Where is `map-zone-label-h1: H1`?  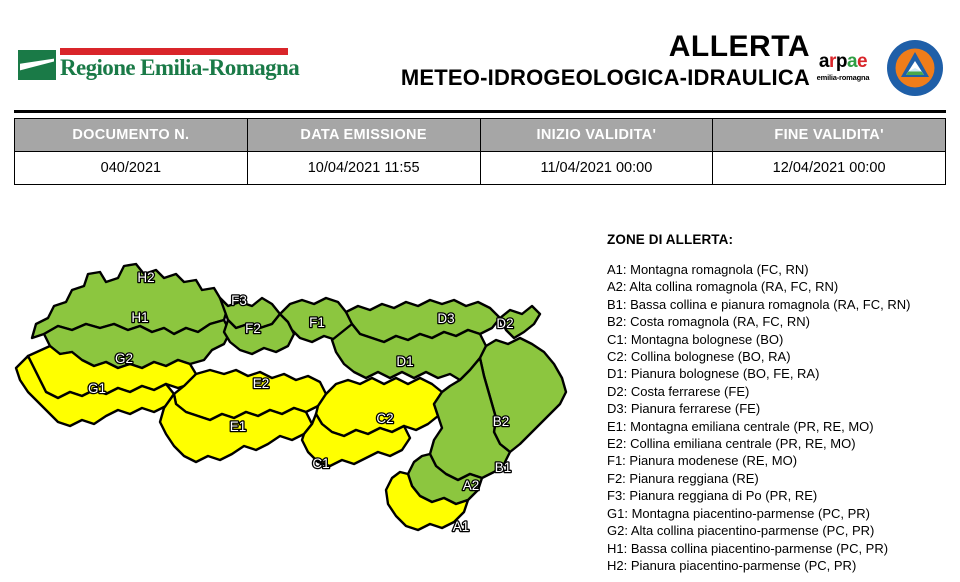
map-zone-label-h1: H1 is located at coordinates (139, 317).